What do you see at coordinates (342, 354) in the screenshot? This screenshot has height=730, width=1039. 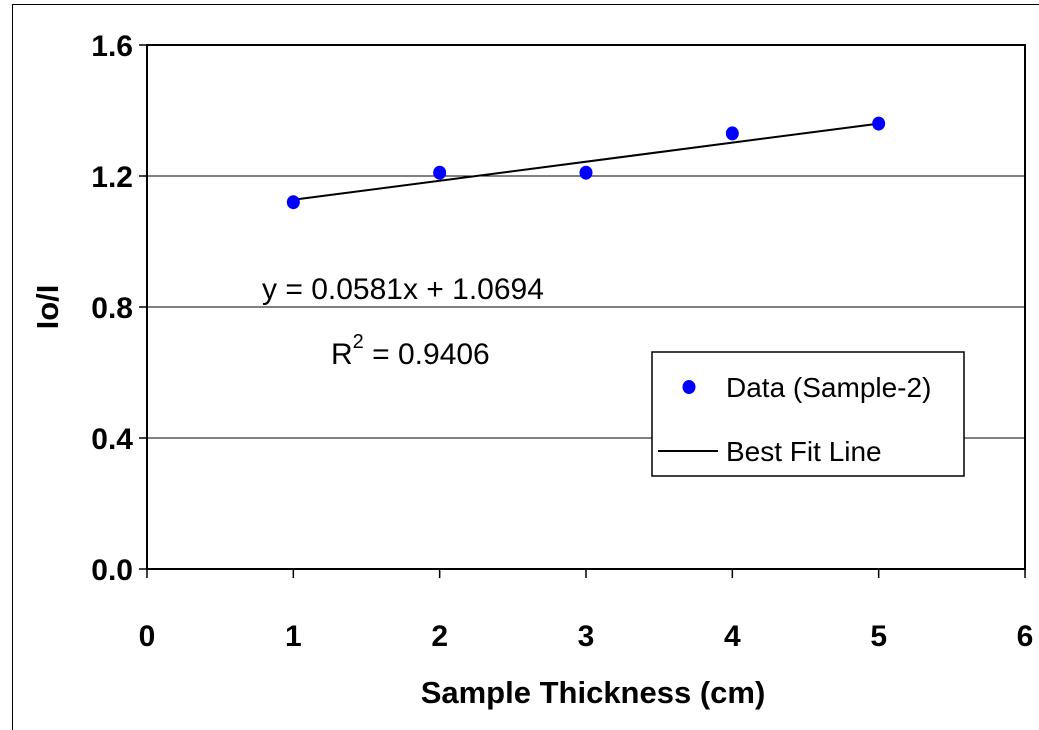 I see `r-squared-symbol: R` at bounding box center [342, 354].